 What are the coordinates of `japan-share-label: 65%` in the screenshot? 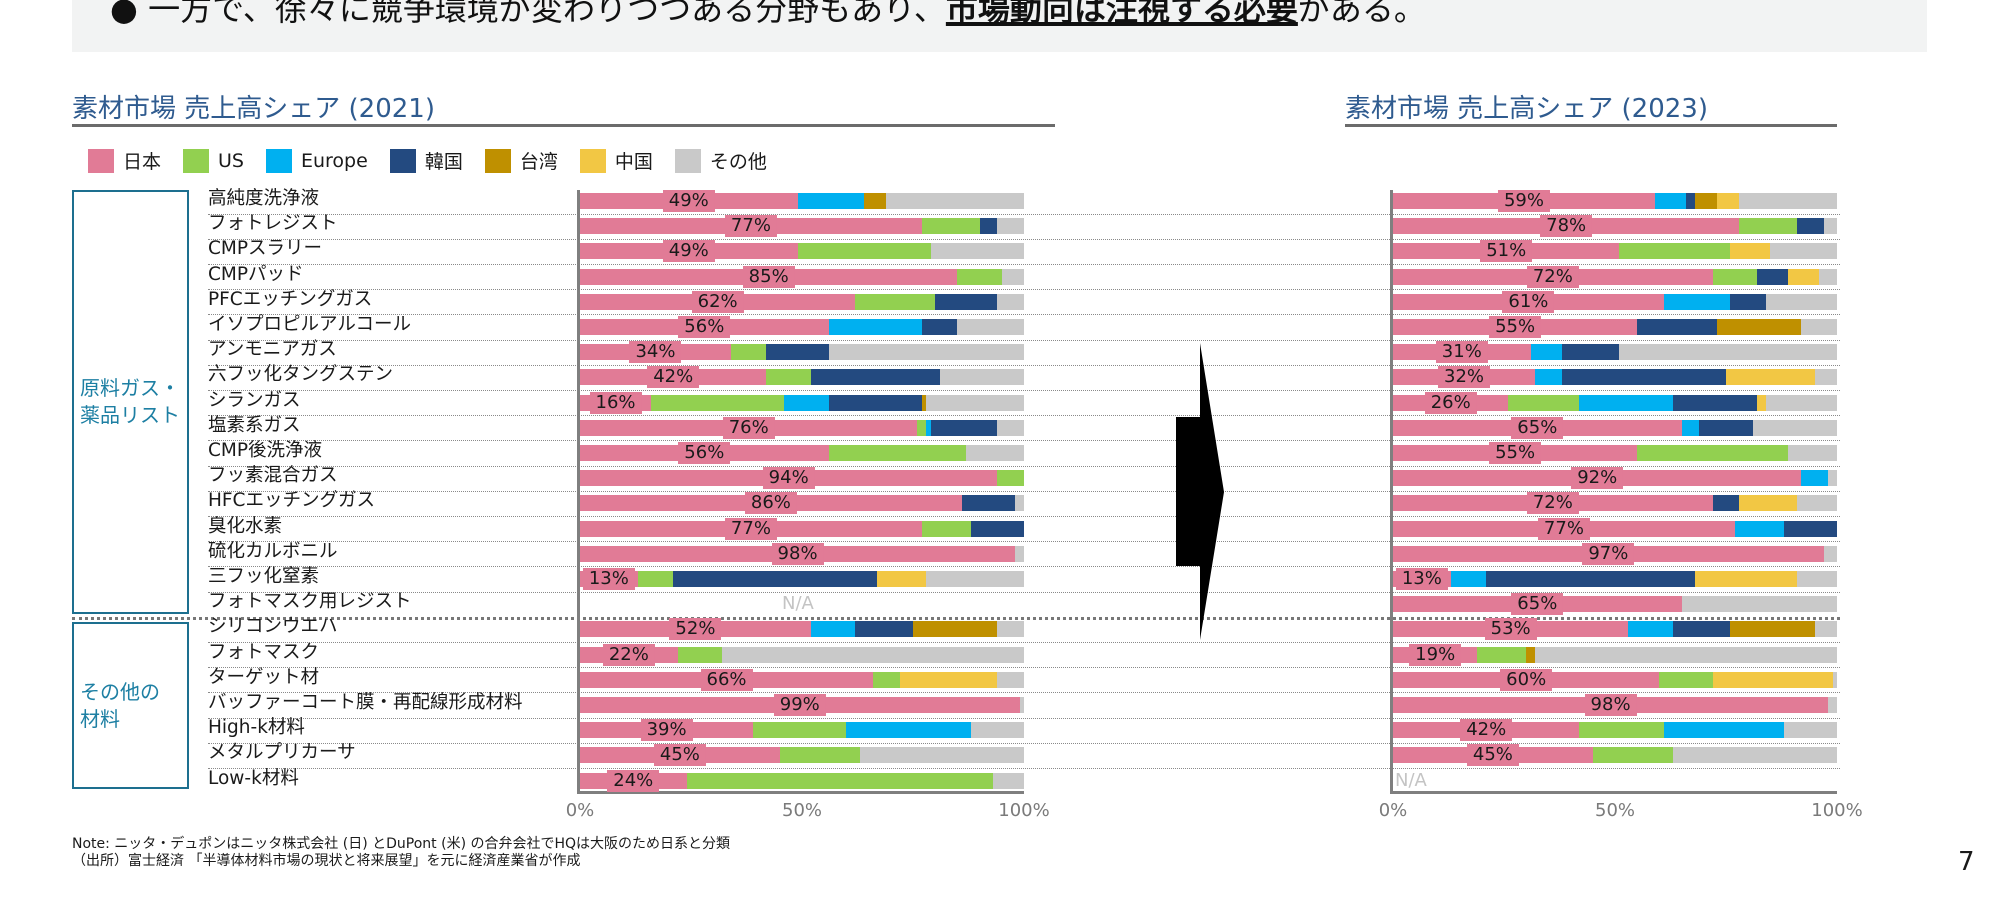 It's located at (1537, 604).